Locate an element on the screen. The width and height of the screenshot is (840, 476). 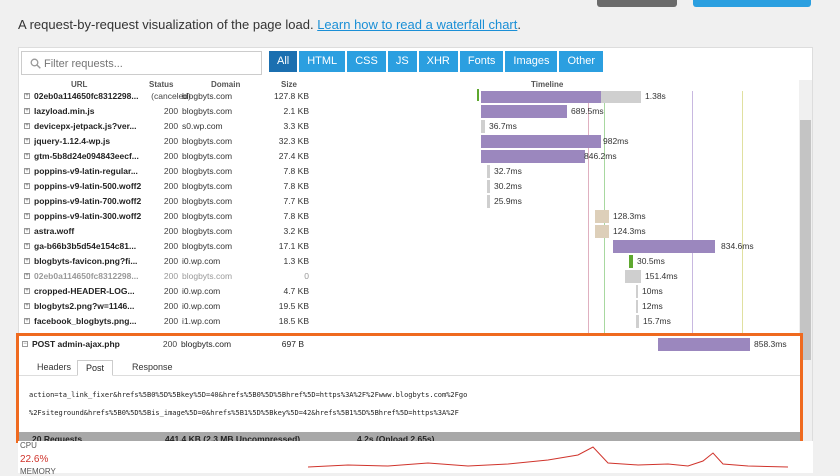
cpu-line-chart is located at coordinates (548, 457).